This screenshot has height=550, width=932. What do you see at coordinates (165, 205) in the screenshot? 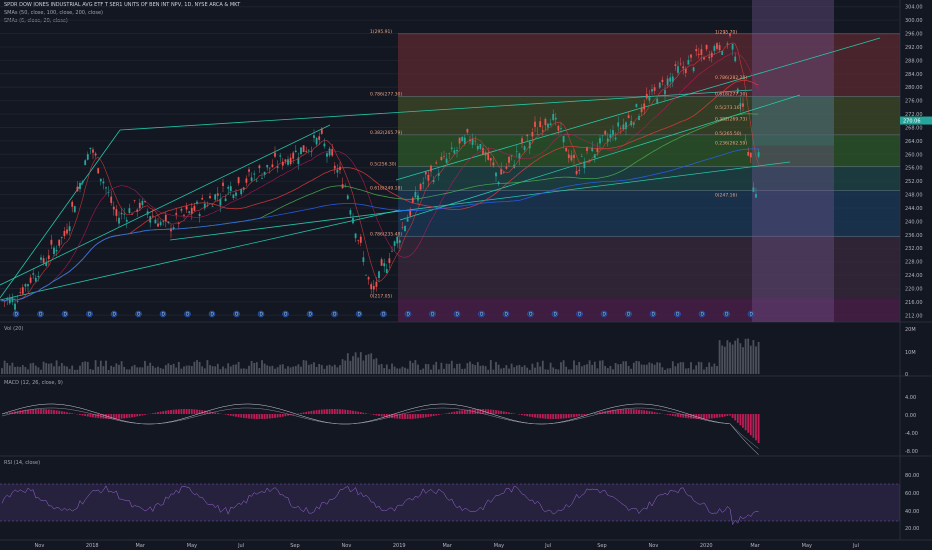
I see `trendline` at bounding box center [165, 205].